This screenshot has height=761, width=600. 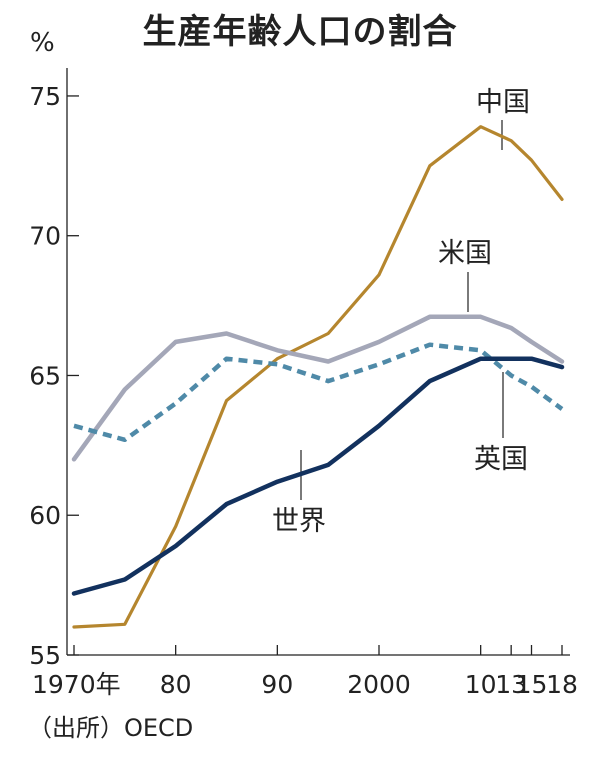 I want to click on series-label-中国: 中国, so click(x=503, y=102).